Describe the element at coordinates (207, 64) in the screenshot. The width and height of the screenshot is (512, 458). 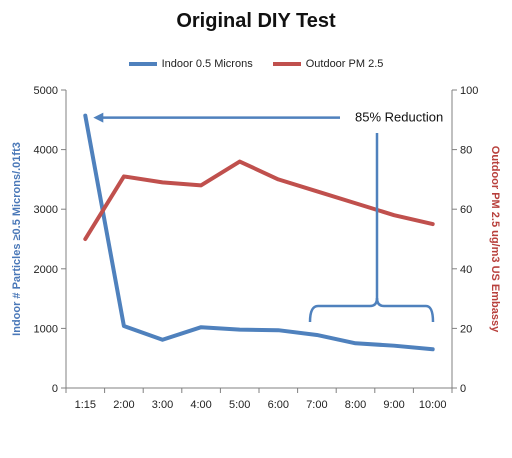
I see `legend-label-indoor: Indoor 0.5 Microns` at that location.